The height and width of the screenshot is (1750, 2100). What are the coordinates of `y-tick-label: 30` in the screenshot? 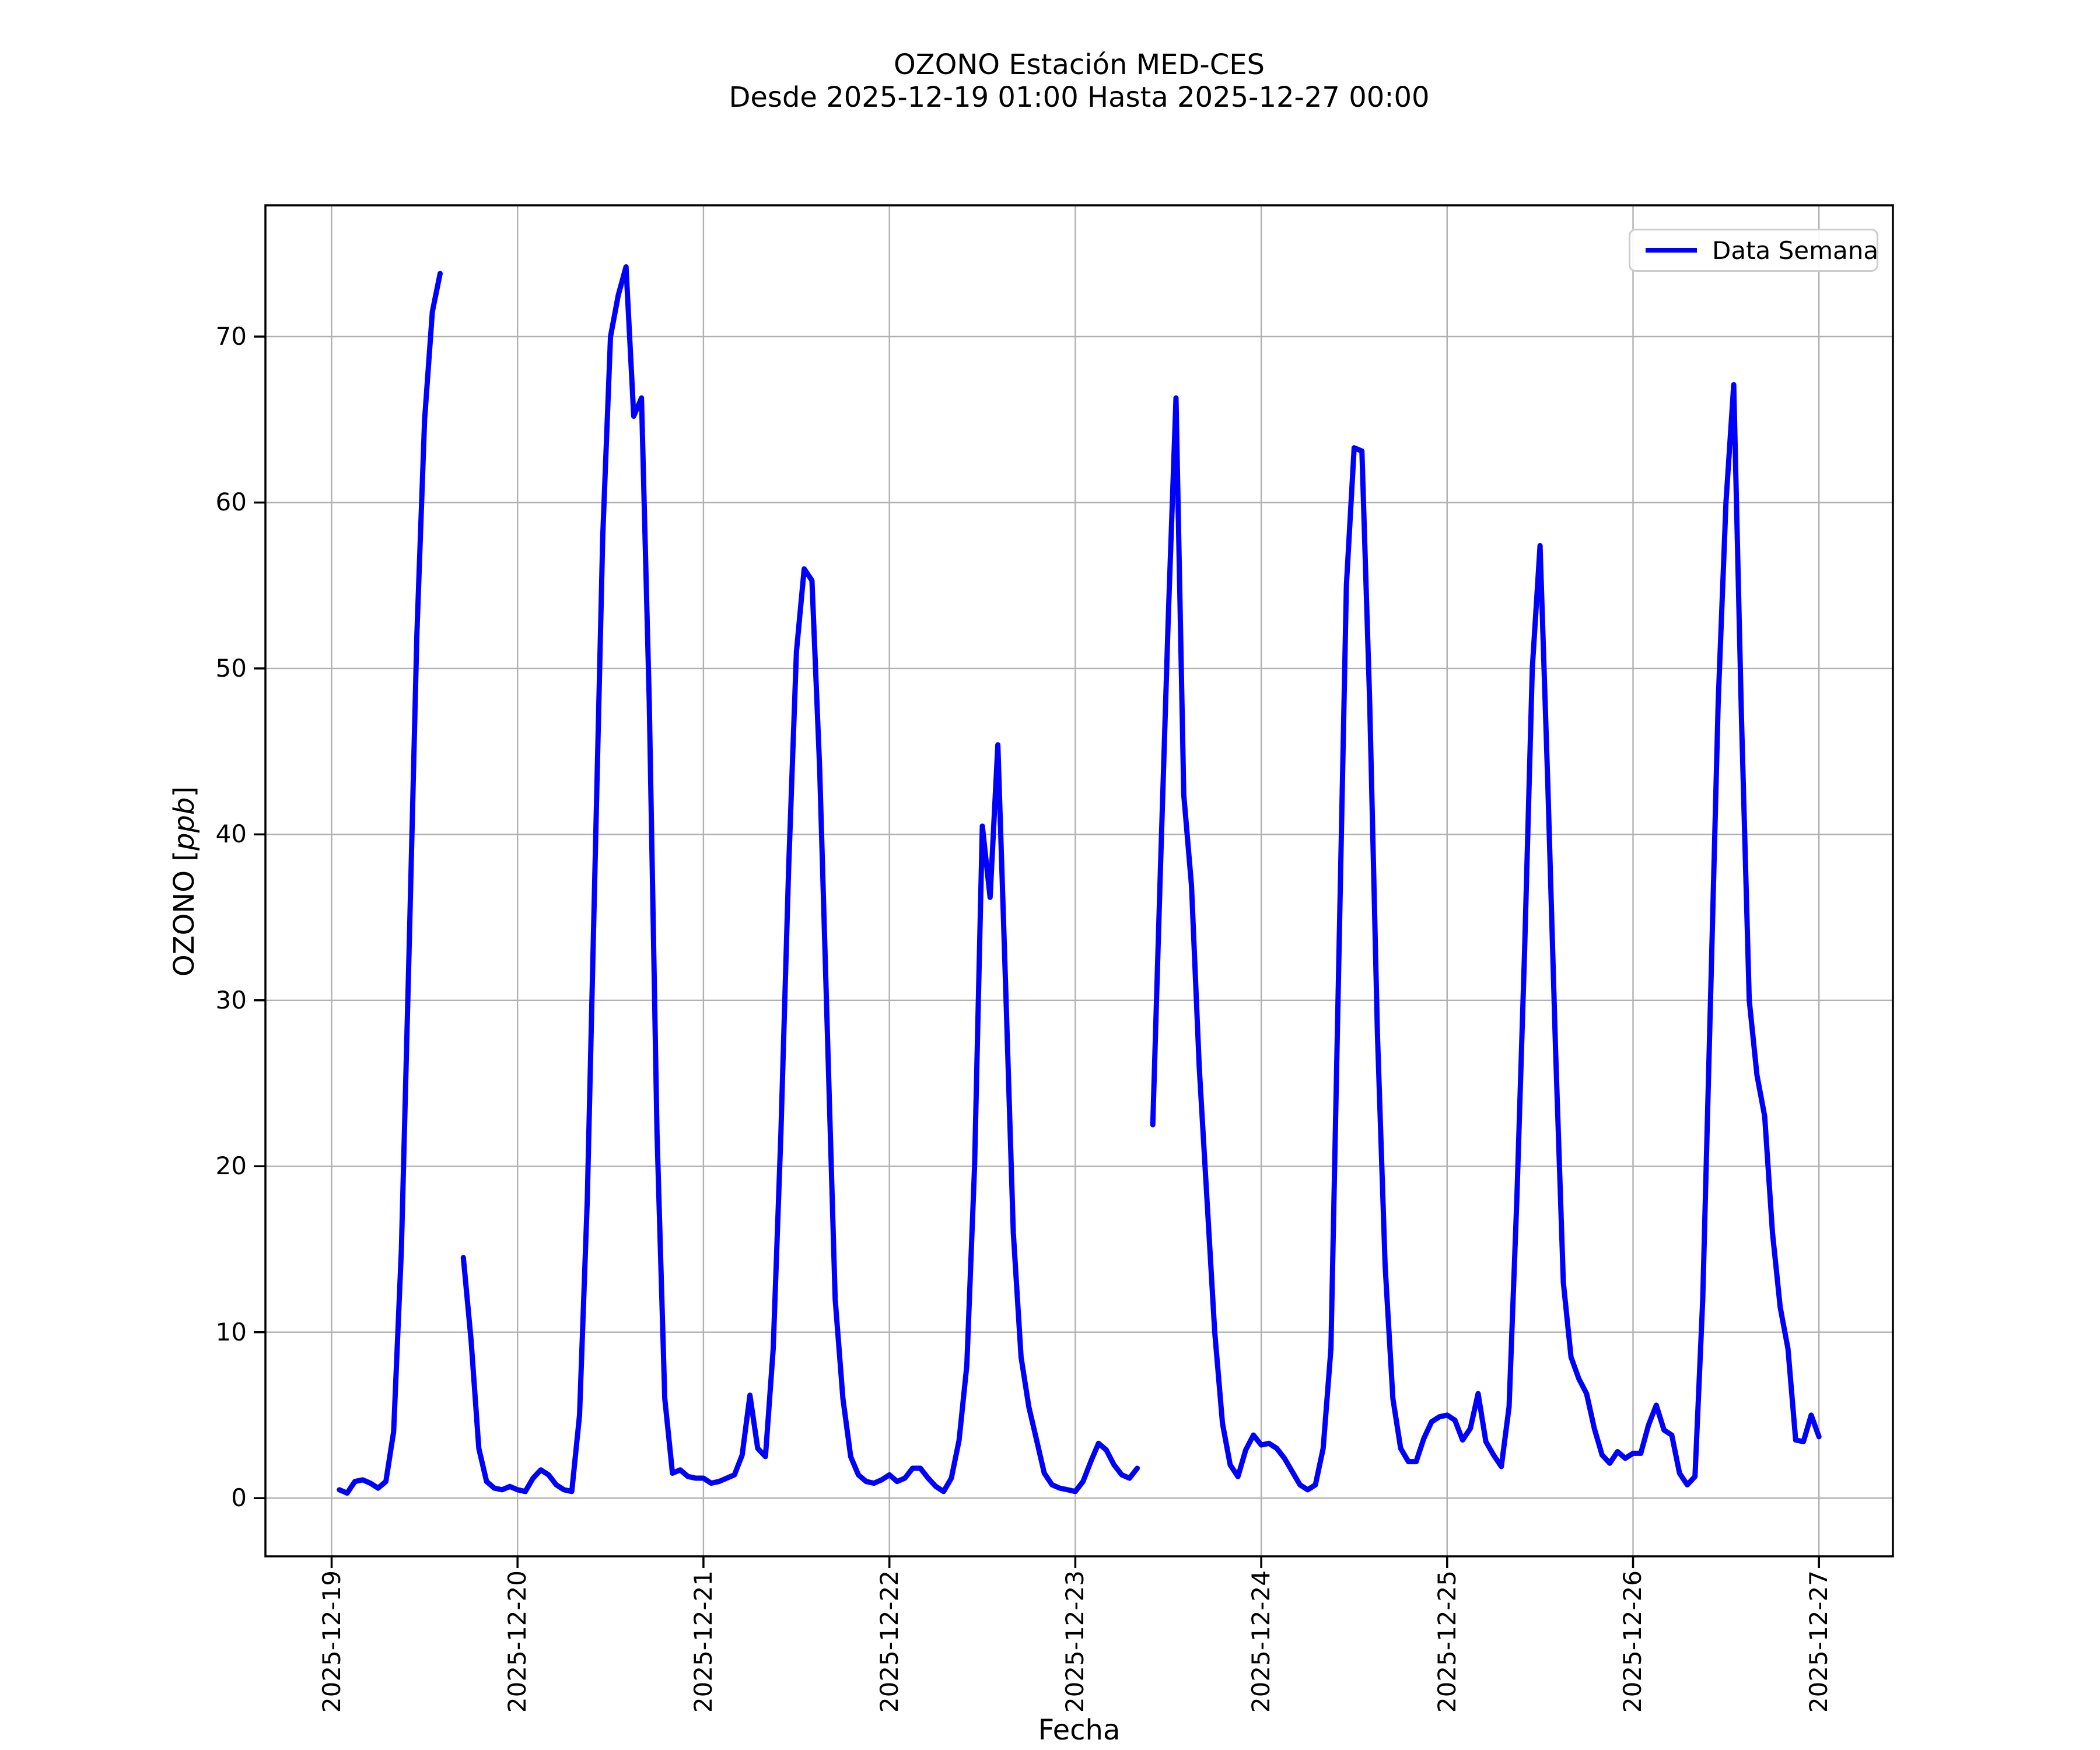 It's located at (231, 999).